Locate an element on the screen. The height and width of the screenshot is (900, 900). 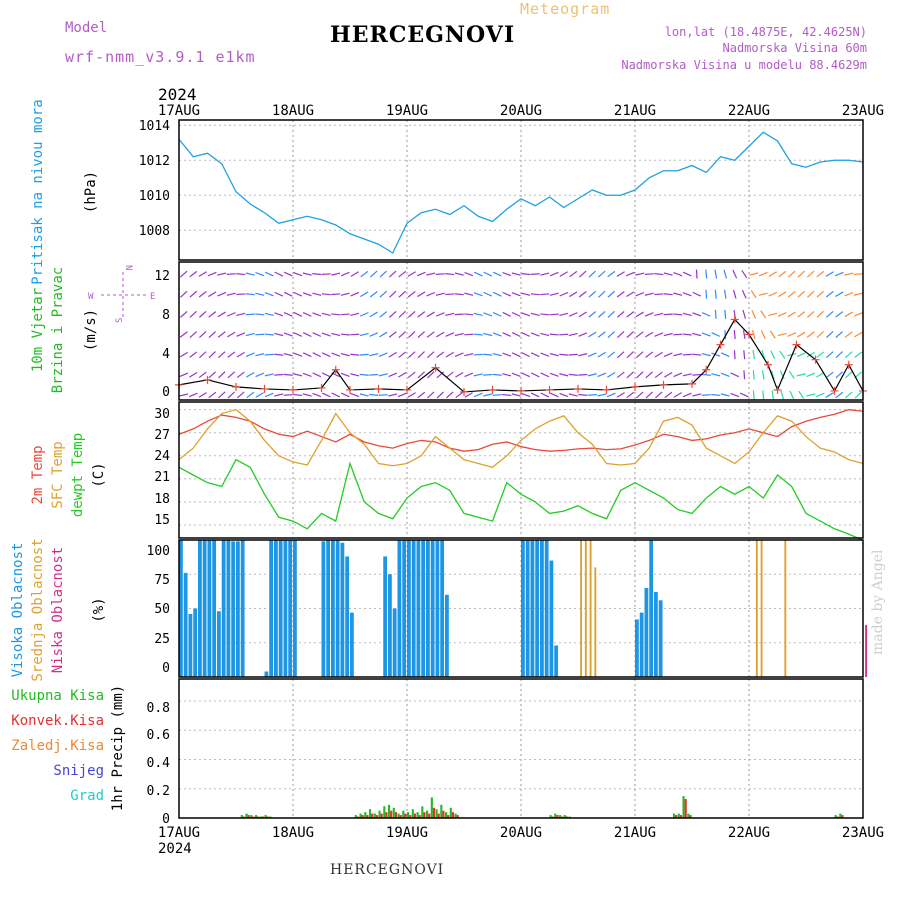
xtick: 22AUG is located at coordinates (749, 111).